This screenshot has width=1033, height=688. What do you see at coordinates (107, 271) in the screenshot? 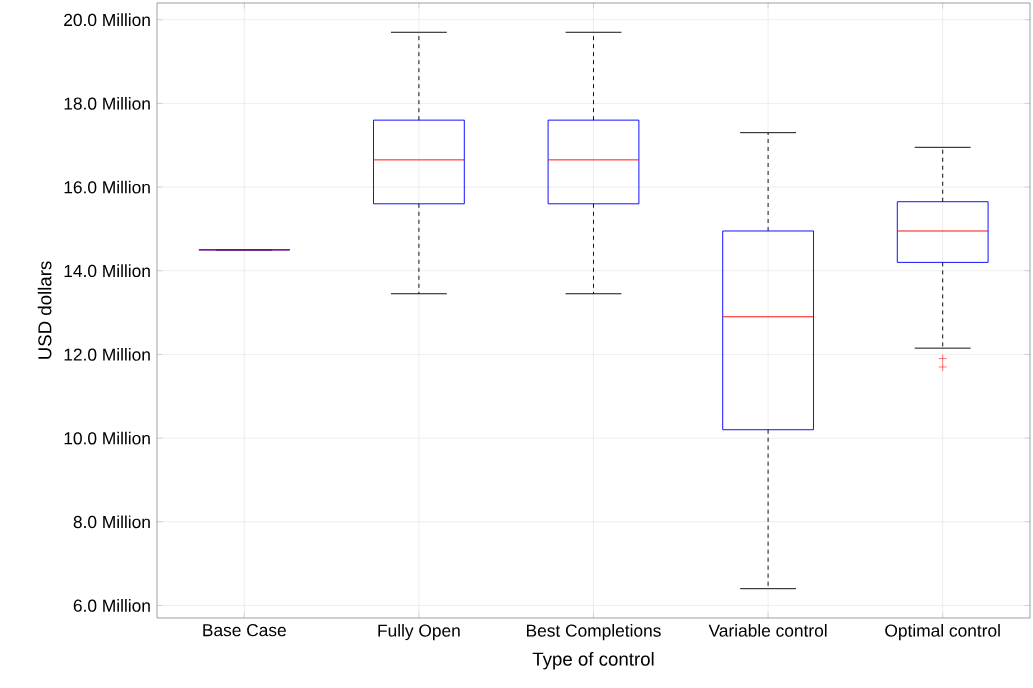
I see `y-tick-label: 14.0 Million` at bounding box center [107, 271].